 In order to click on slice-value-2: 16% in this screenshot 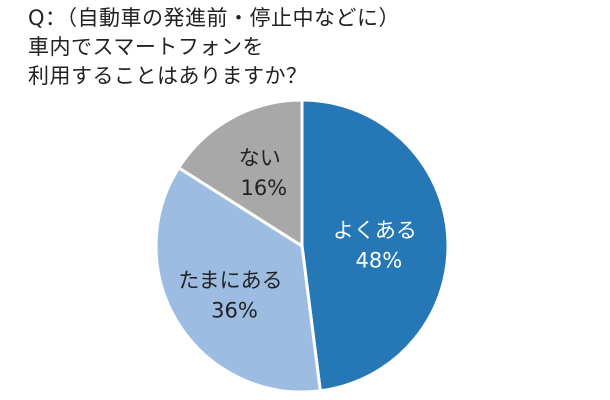, I will do `click(263, 188)`.